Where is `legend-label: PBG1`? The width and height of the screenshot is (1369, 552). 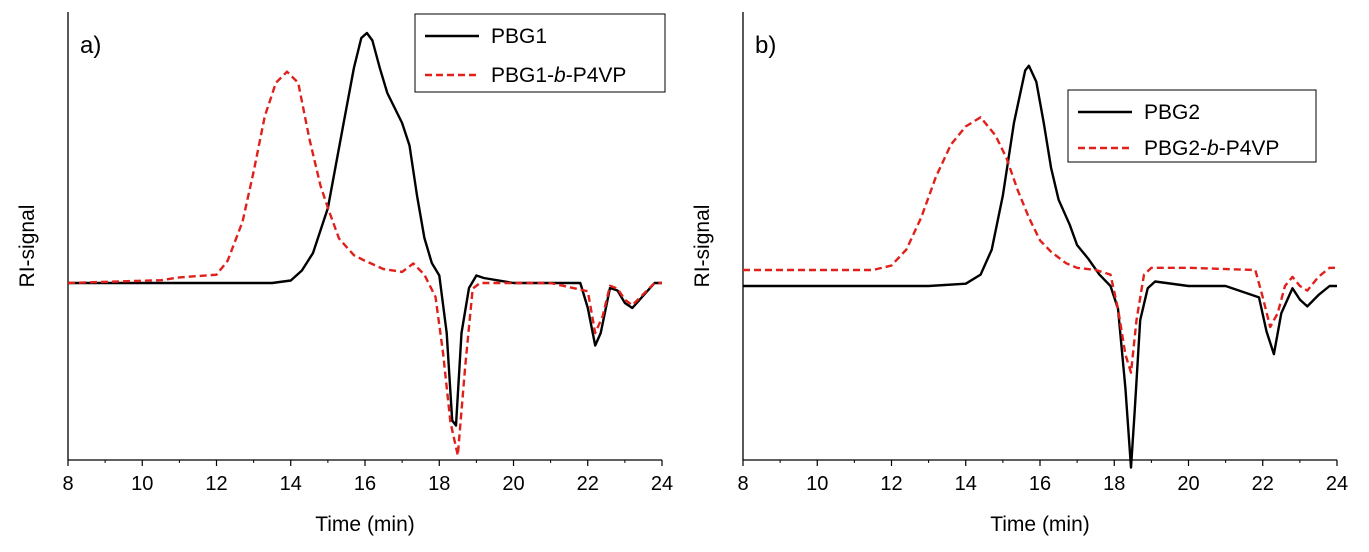
legend-label: PBG1 is located at coordinates (519, 36).